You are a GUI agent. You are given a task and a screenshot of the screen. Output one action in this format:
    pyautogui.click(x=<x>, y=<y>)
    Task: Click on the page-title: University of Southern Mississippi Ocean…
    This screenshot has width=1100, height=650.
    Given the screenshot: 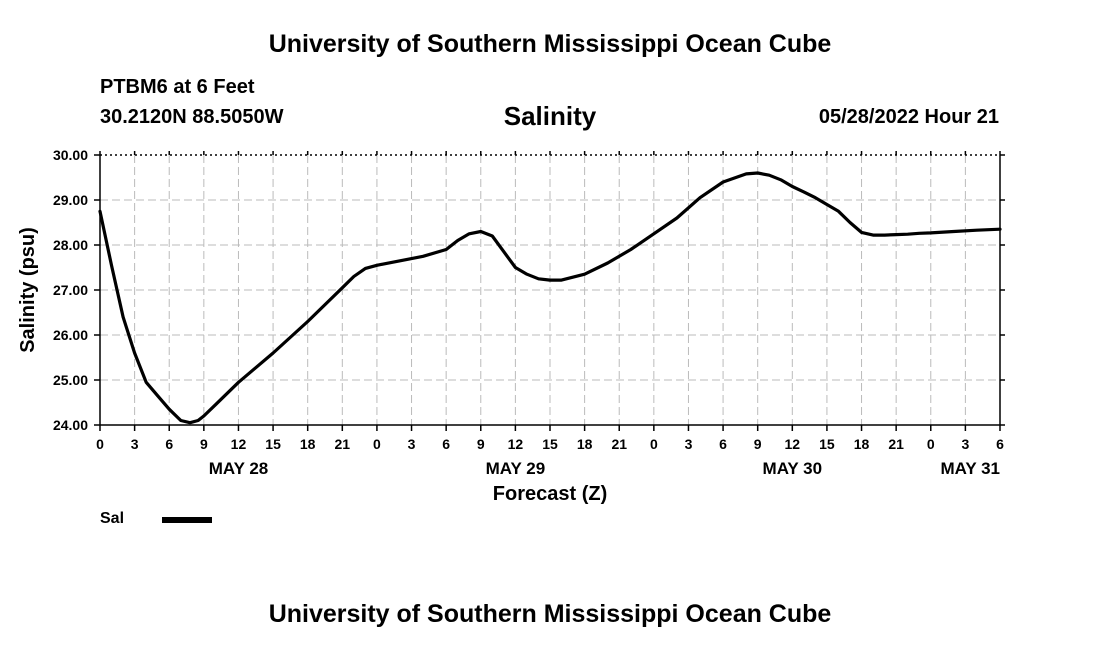 What is the action you would take?
    pyautogui.click(x=550, y=44)
    